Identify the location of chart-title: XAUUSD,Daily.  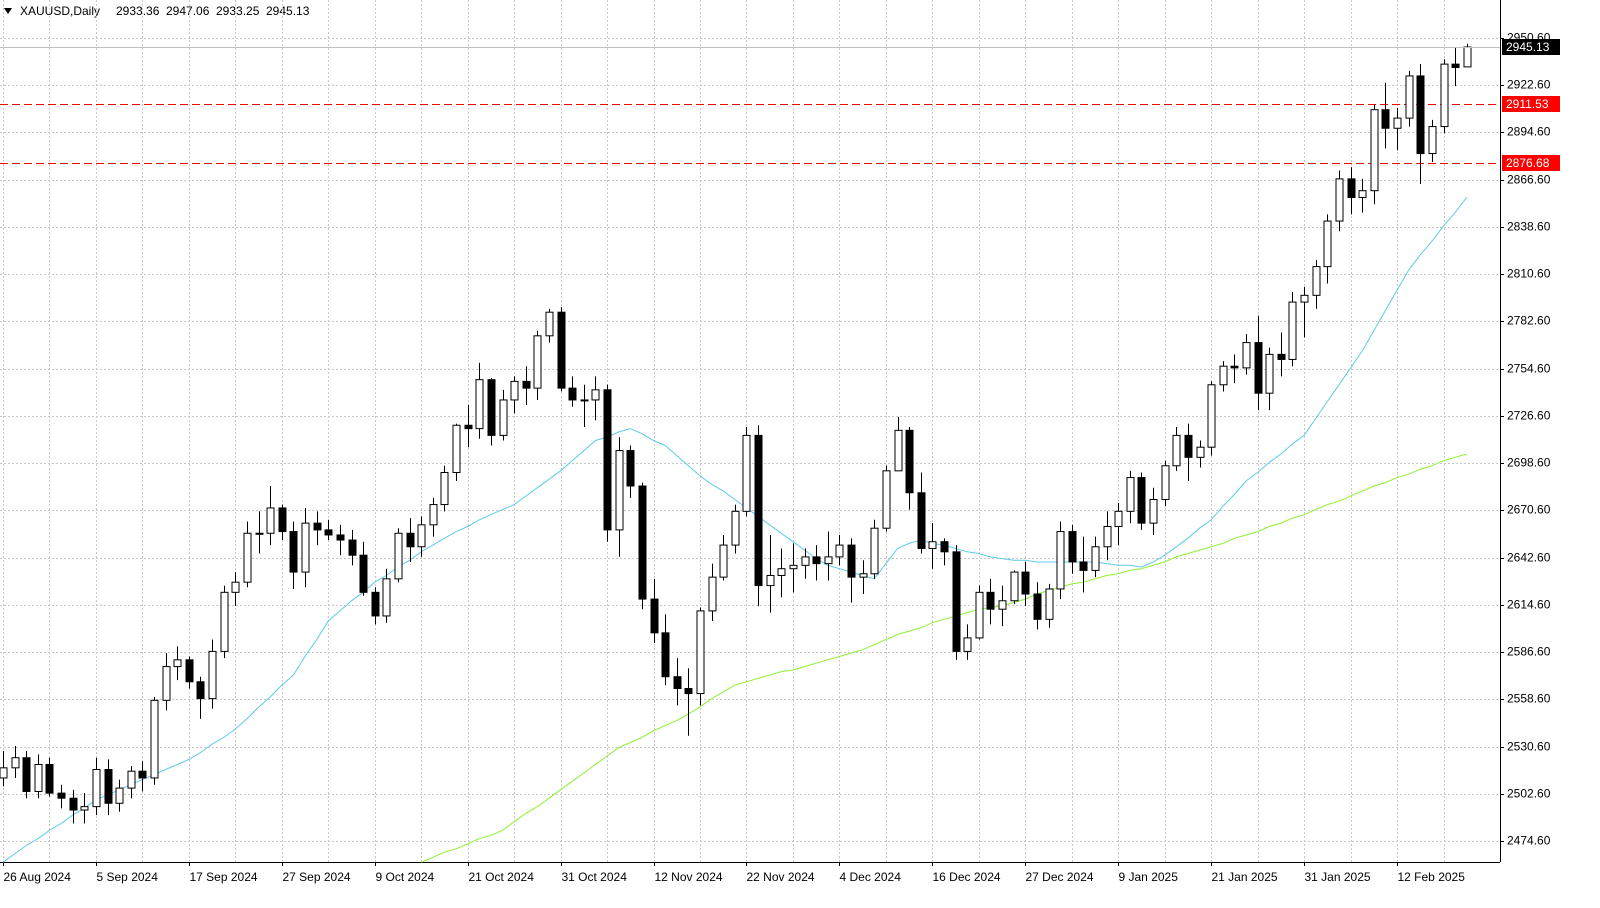
(60, 11).